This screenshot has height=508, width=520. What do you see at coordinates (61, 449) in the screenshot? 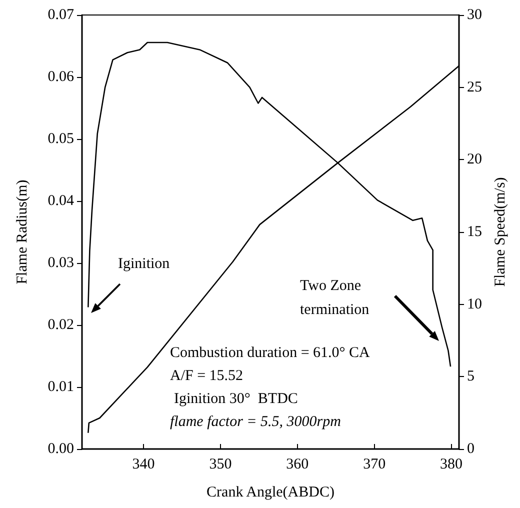
I see `y-tick-label: 0.00` at bounding box center [61, 449].